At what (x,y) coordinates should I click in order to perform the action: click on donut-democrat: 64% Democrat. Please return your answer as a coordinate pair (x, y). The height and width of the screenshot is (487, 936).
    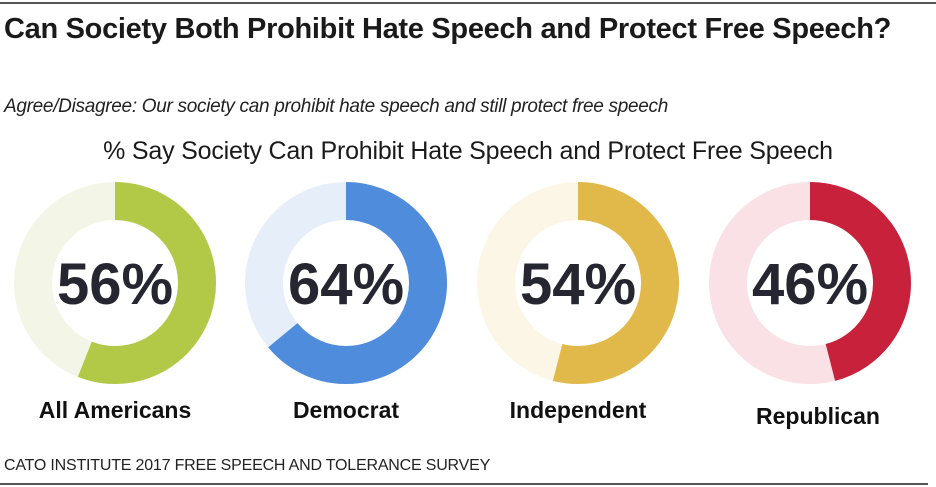
    Looking at the image, I should click on (346, 302).